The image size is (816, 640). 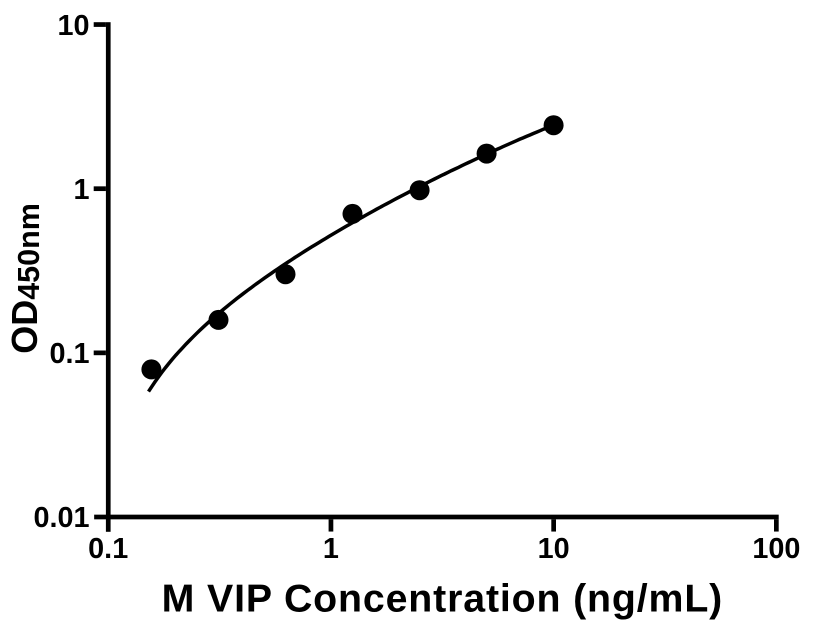 I want to click on svg-text: 100, so click(x=776, y=549).